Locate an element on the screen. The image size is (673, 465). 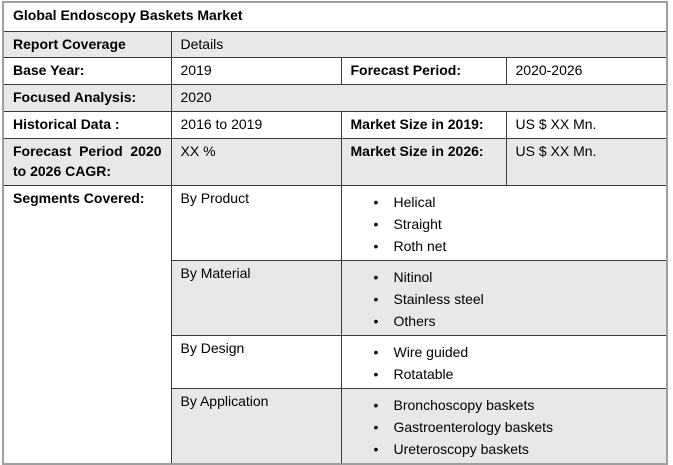
report-coverage-label: Report Coverage is located at coordinates (87, 44).